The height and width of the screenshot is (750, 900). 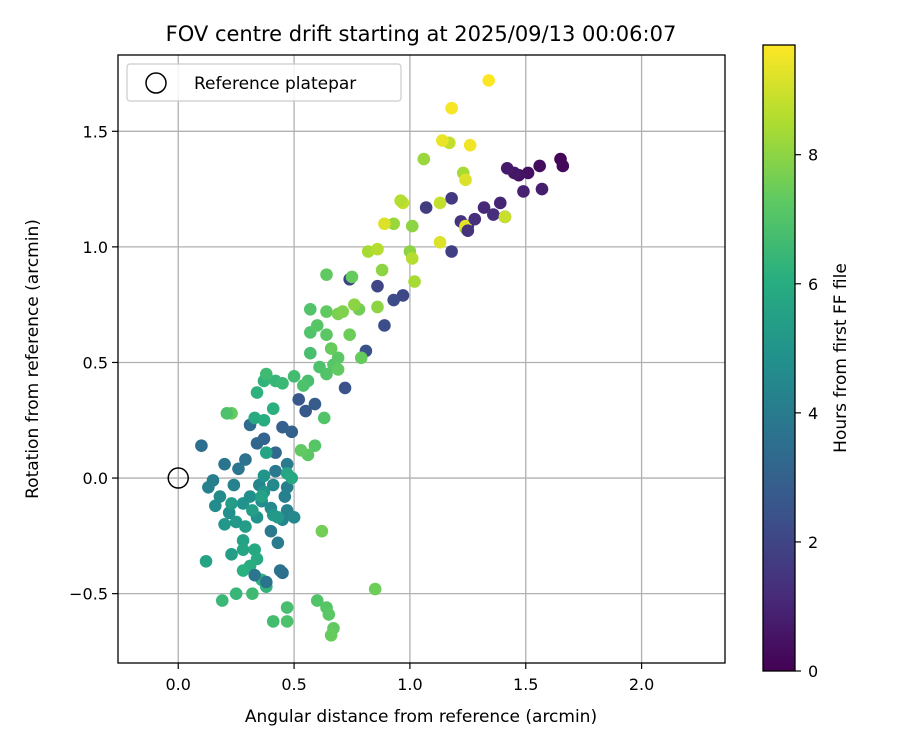 I want to click on colorbar-tick-label: 8, so click(x=813, y=155).